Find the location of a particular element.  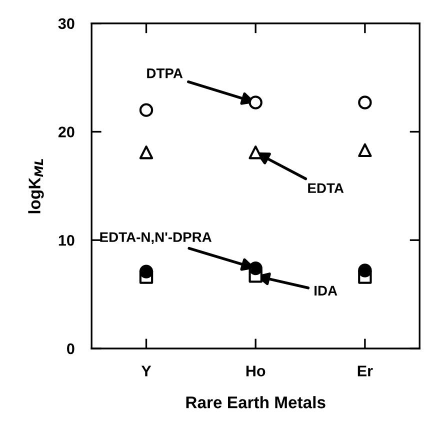

y-tick-label: 30 is located at coordinates (66, 24).